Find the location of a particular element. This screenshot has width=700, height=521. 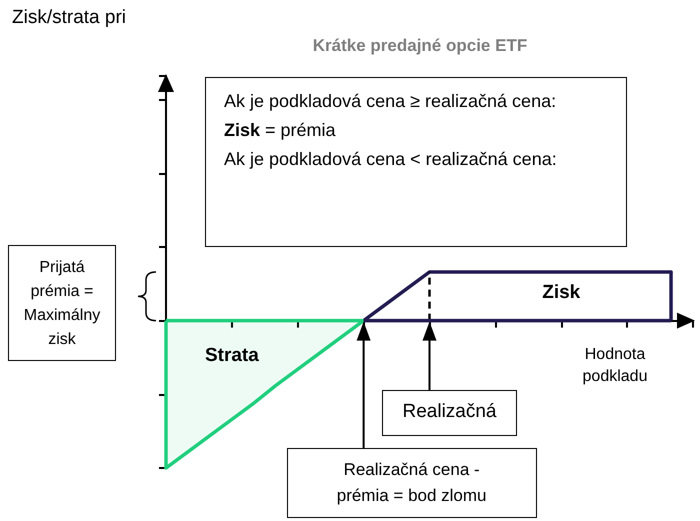

text: Ak je podkladová cena ≥ realizačná cena: is located at coordinates (391, 101).